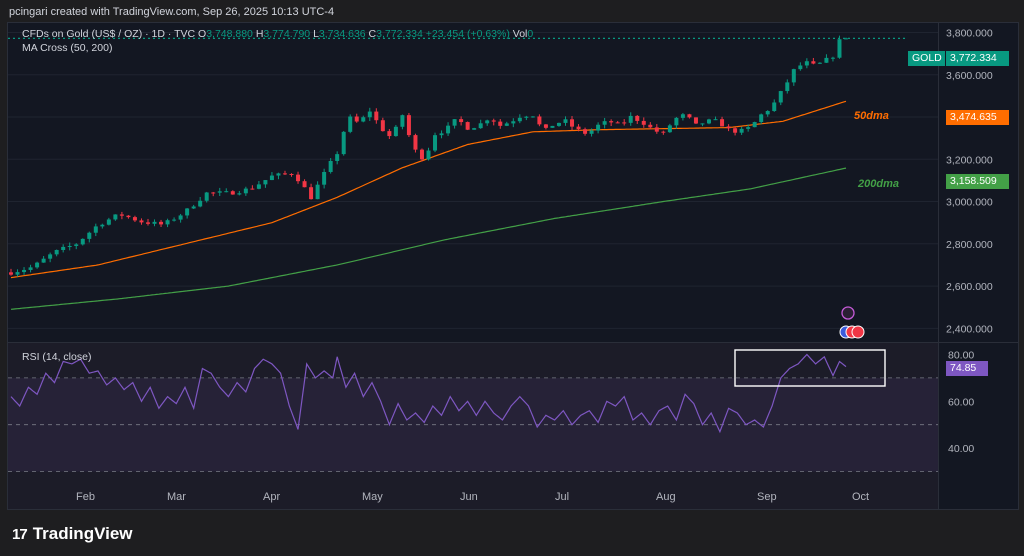 The width and height of the screenshot is (1024, 556). I want to click on low-value: 3,734.636, so click(342, 34).